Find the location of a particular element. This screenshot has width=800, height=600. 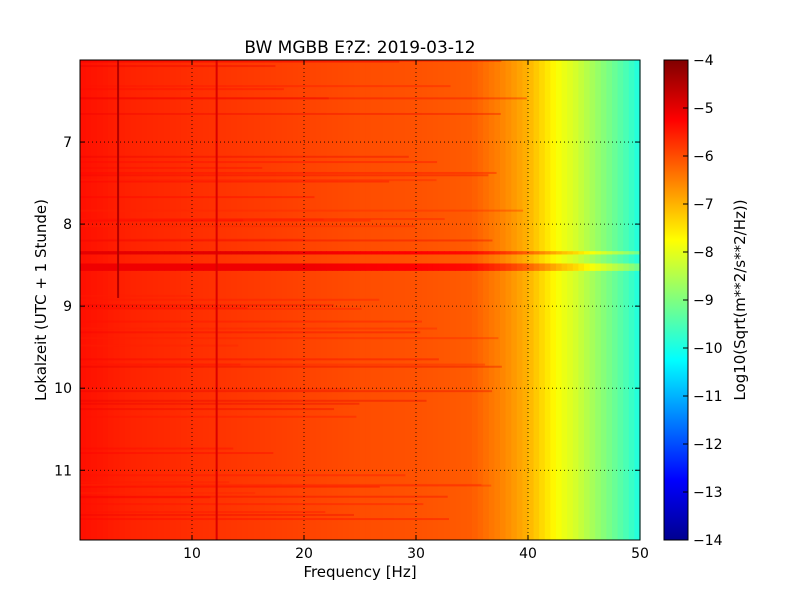

x-tick-label: 50 is located at coordinates (640, 554).